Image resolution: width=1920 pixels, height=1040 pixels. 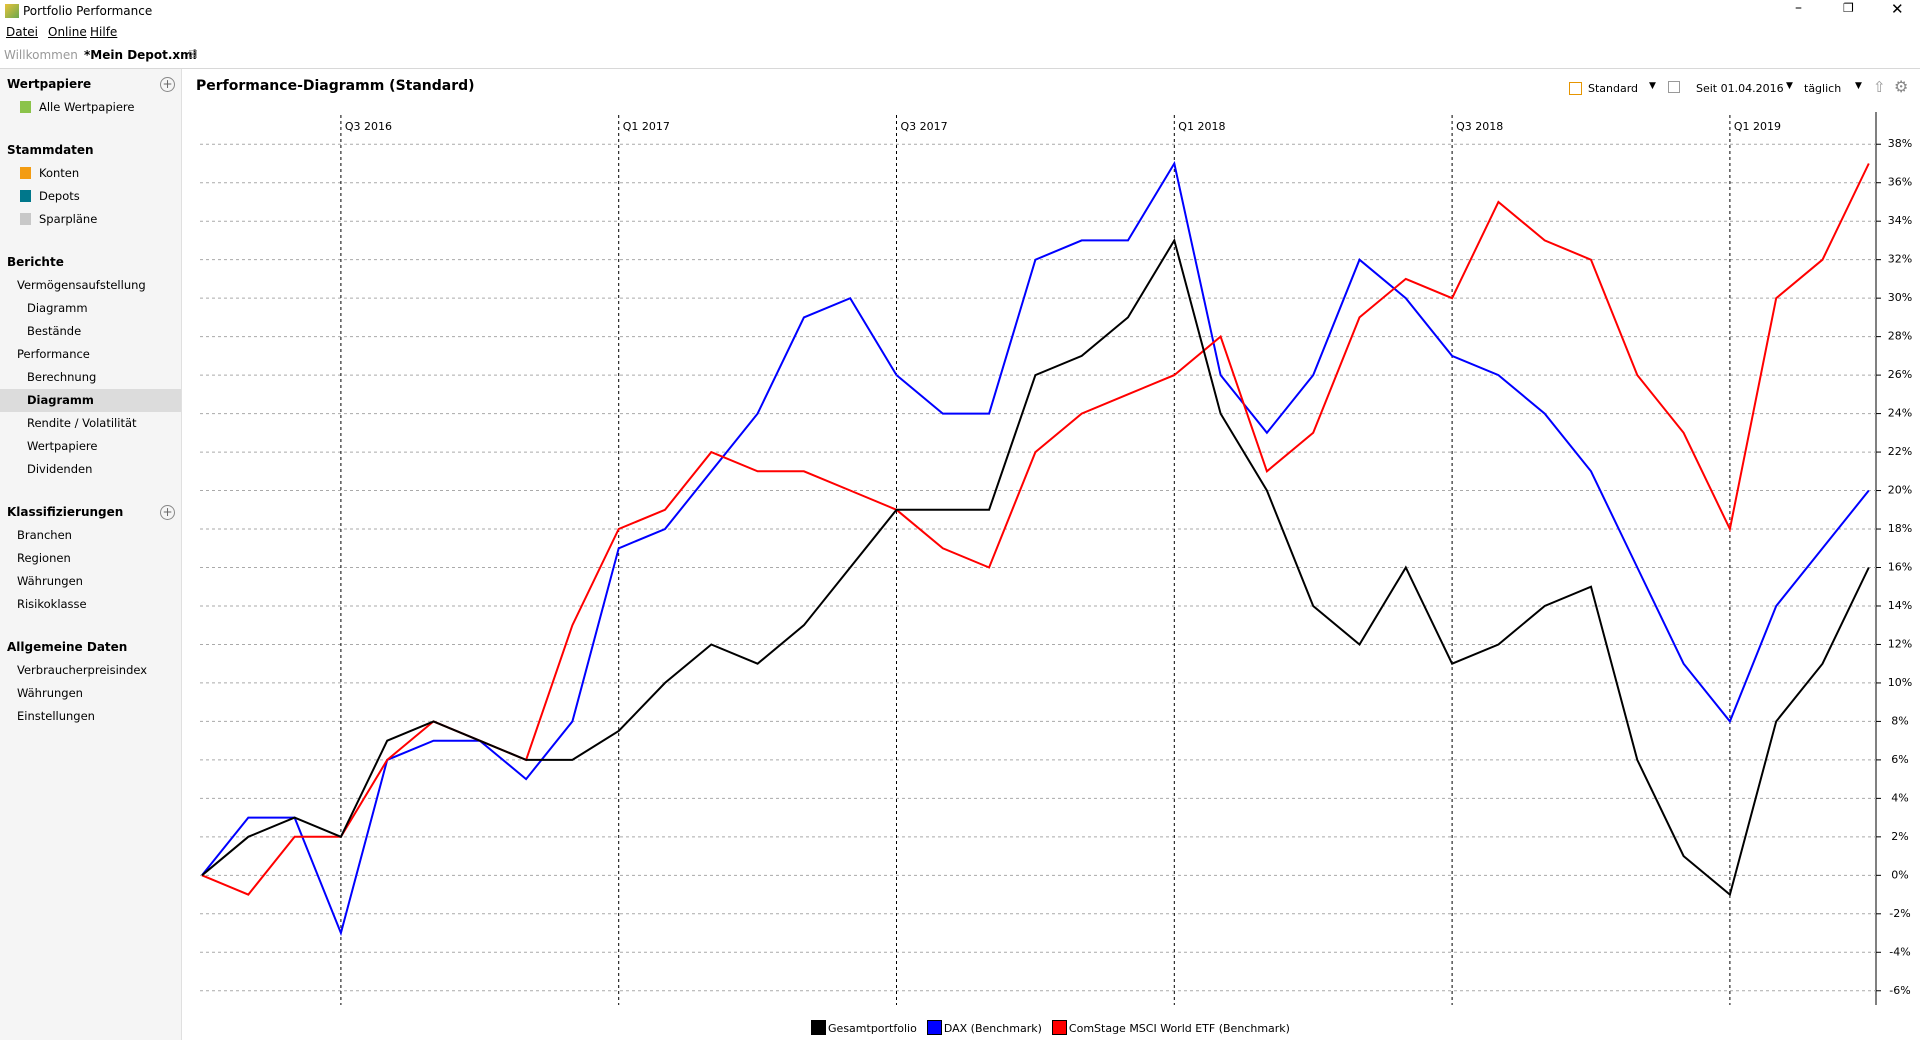 What do you see at coordinates (82, 670) in the screenshot?
I see `item-label: Verbraucherpreisindex` at bounding box center [82, 670].